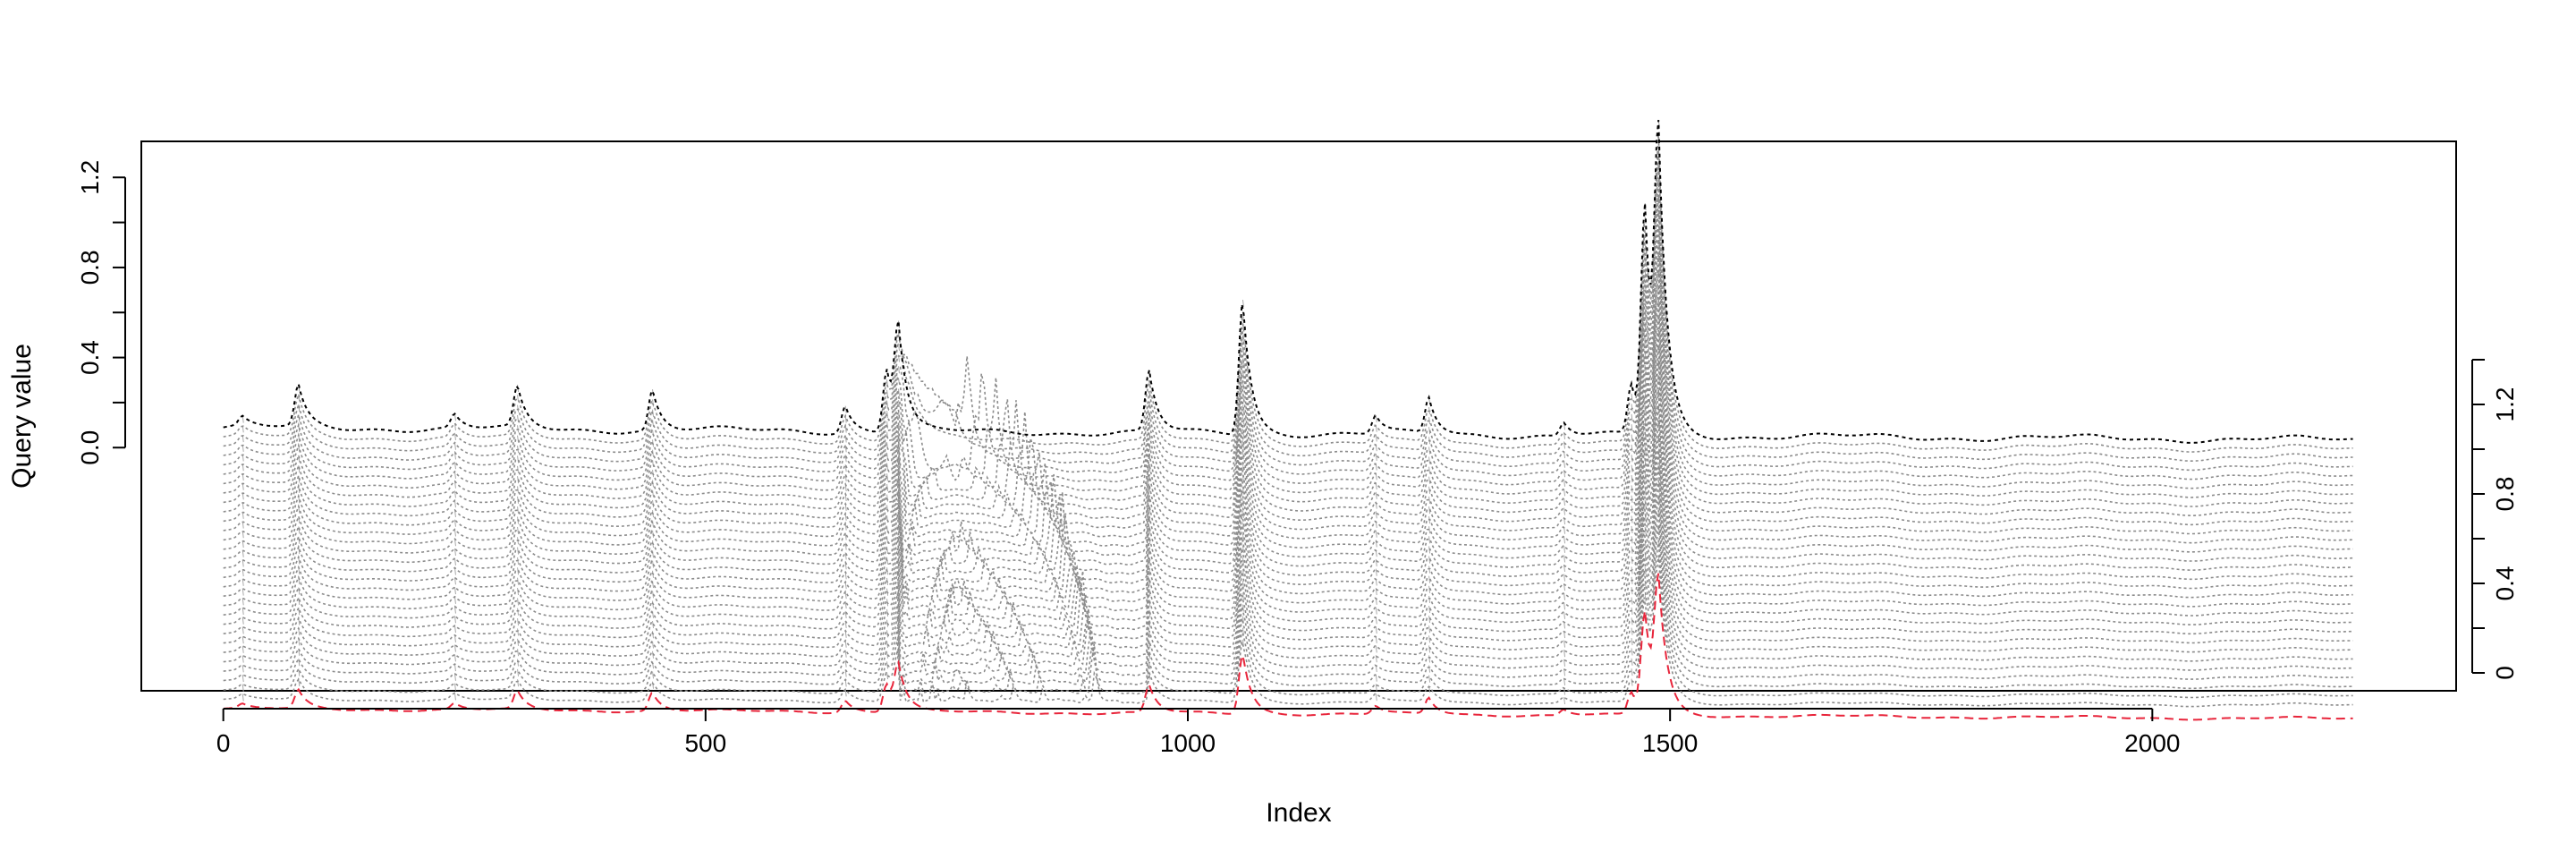 This screenshot has width=2576, height=859. I want to click on y-tick-label-left: 0.4, so click(90, 357).